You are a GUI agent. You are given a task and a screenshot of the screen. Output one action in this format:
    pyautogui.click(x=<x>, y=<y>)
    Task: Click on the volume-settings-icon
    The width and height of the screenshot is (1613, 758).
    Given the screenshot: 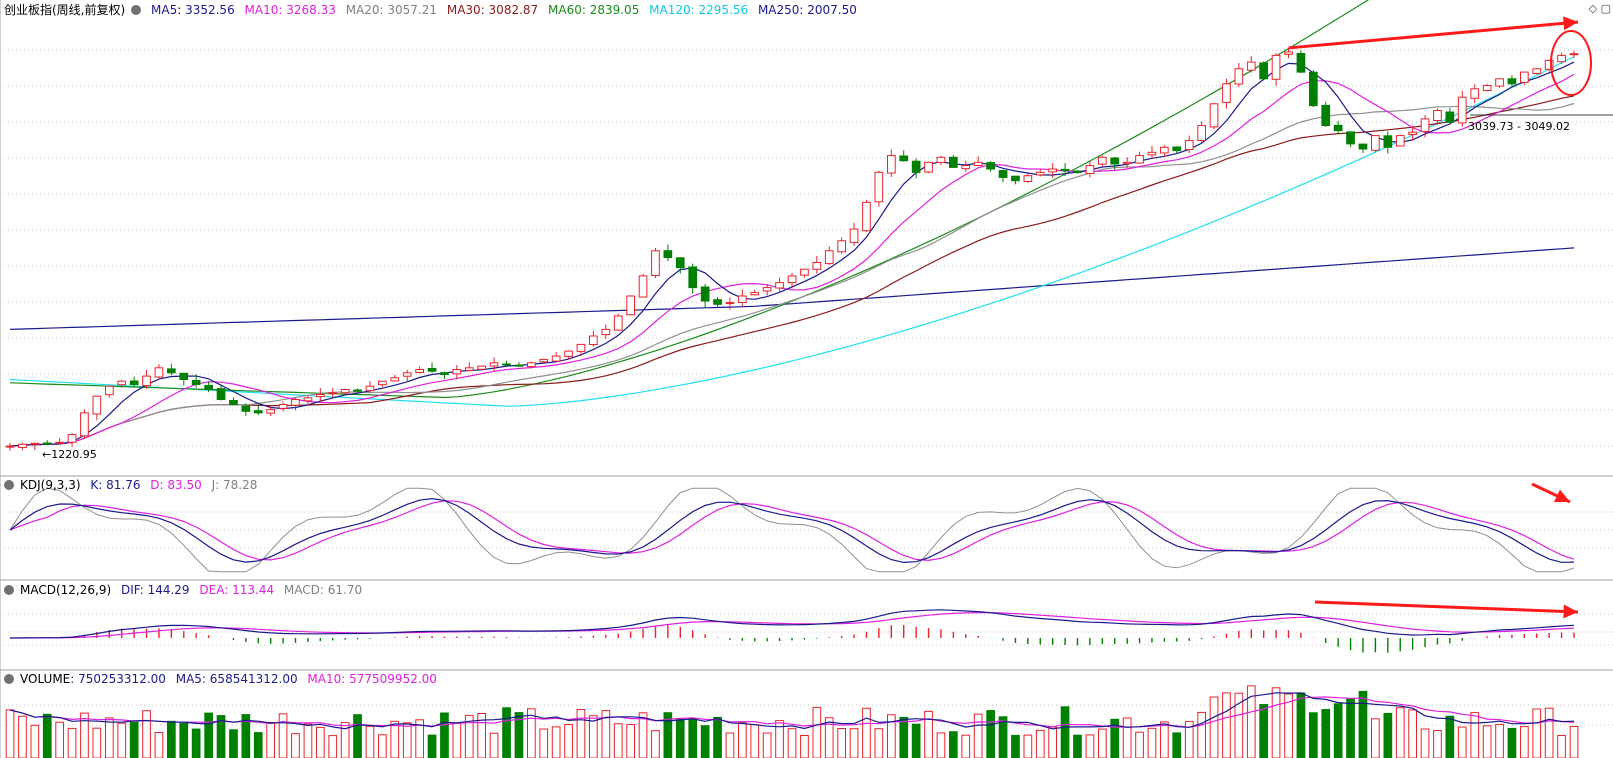 What is the action you would take?
    pyautogui.click(x=9, y=679)
    